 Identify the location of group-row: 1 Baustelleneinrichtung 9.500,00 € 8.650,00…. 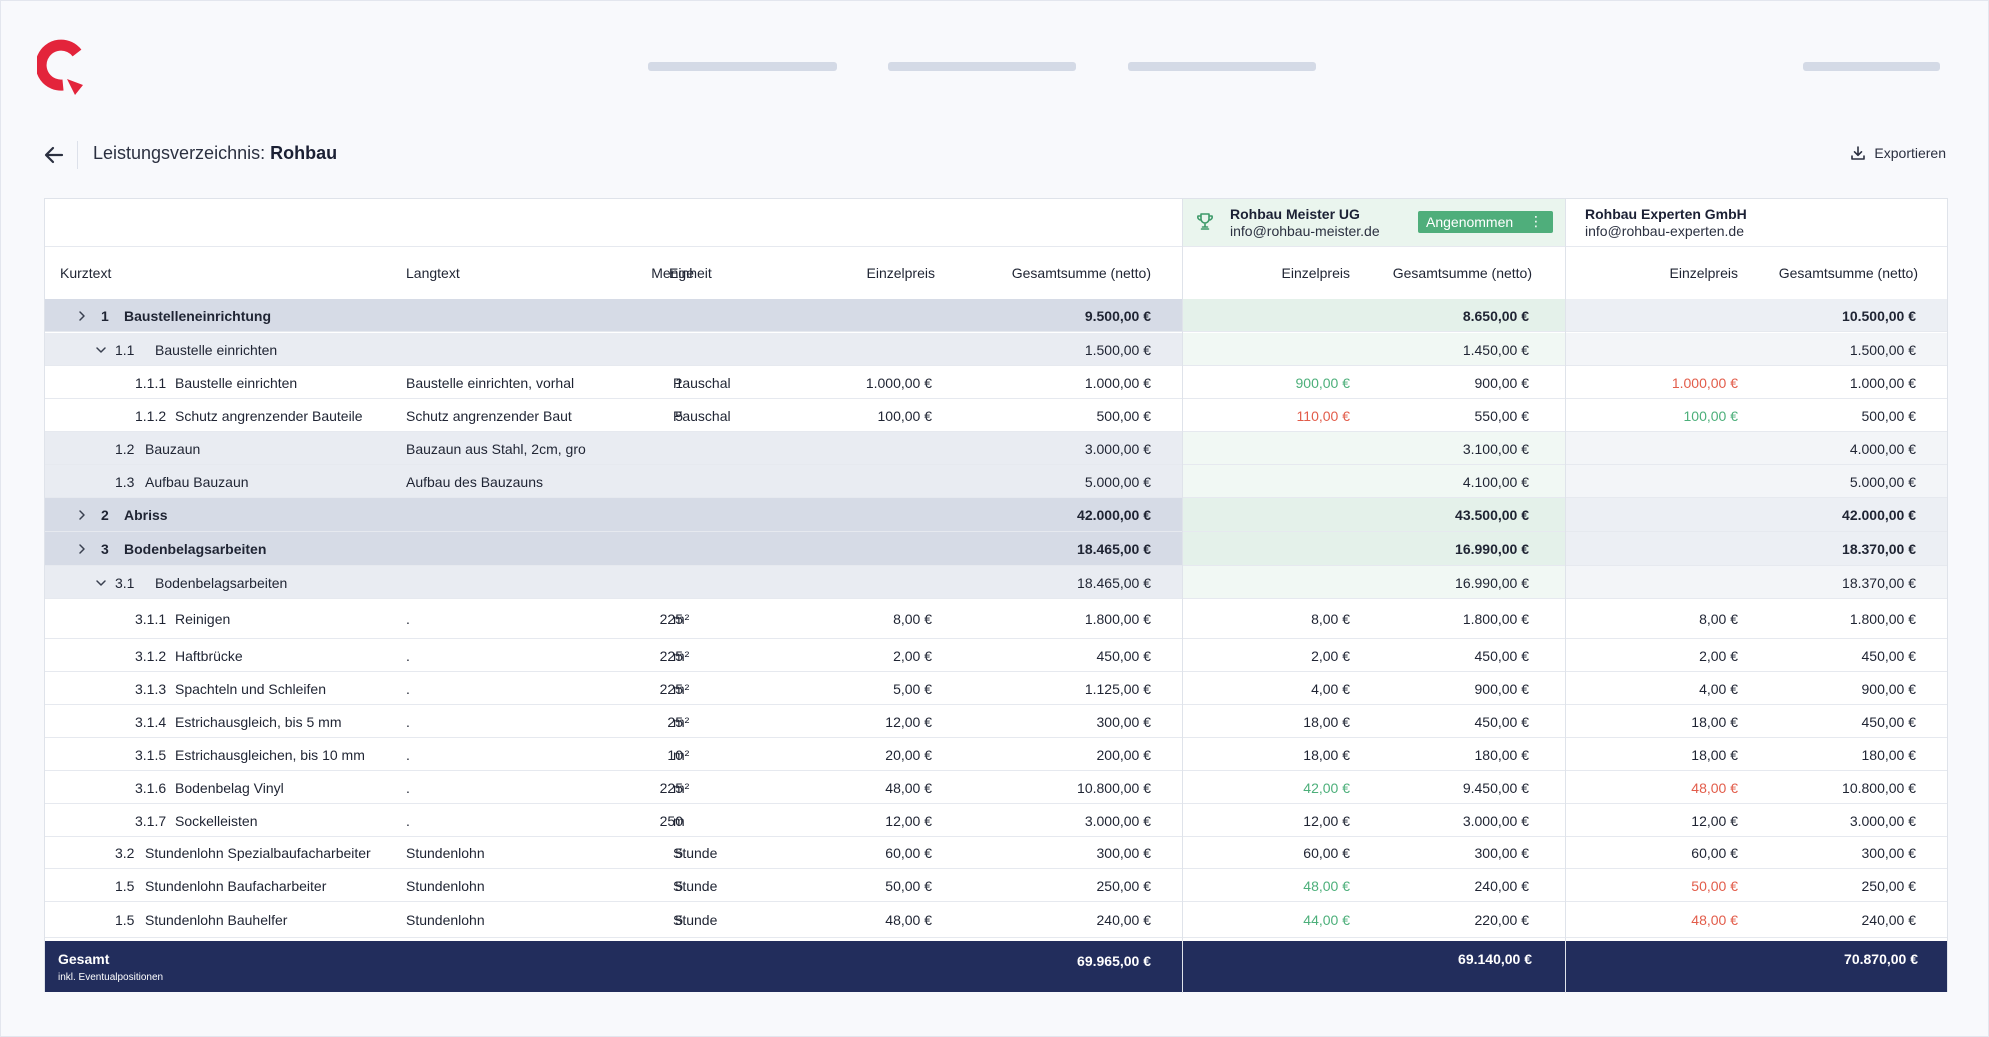
(996, 315).